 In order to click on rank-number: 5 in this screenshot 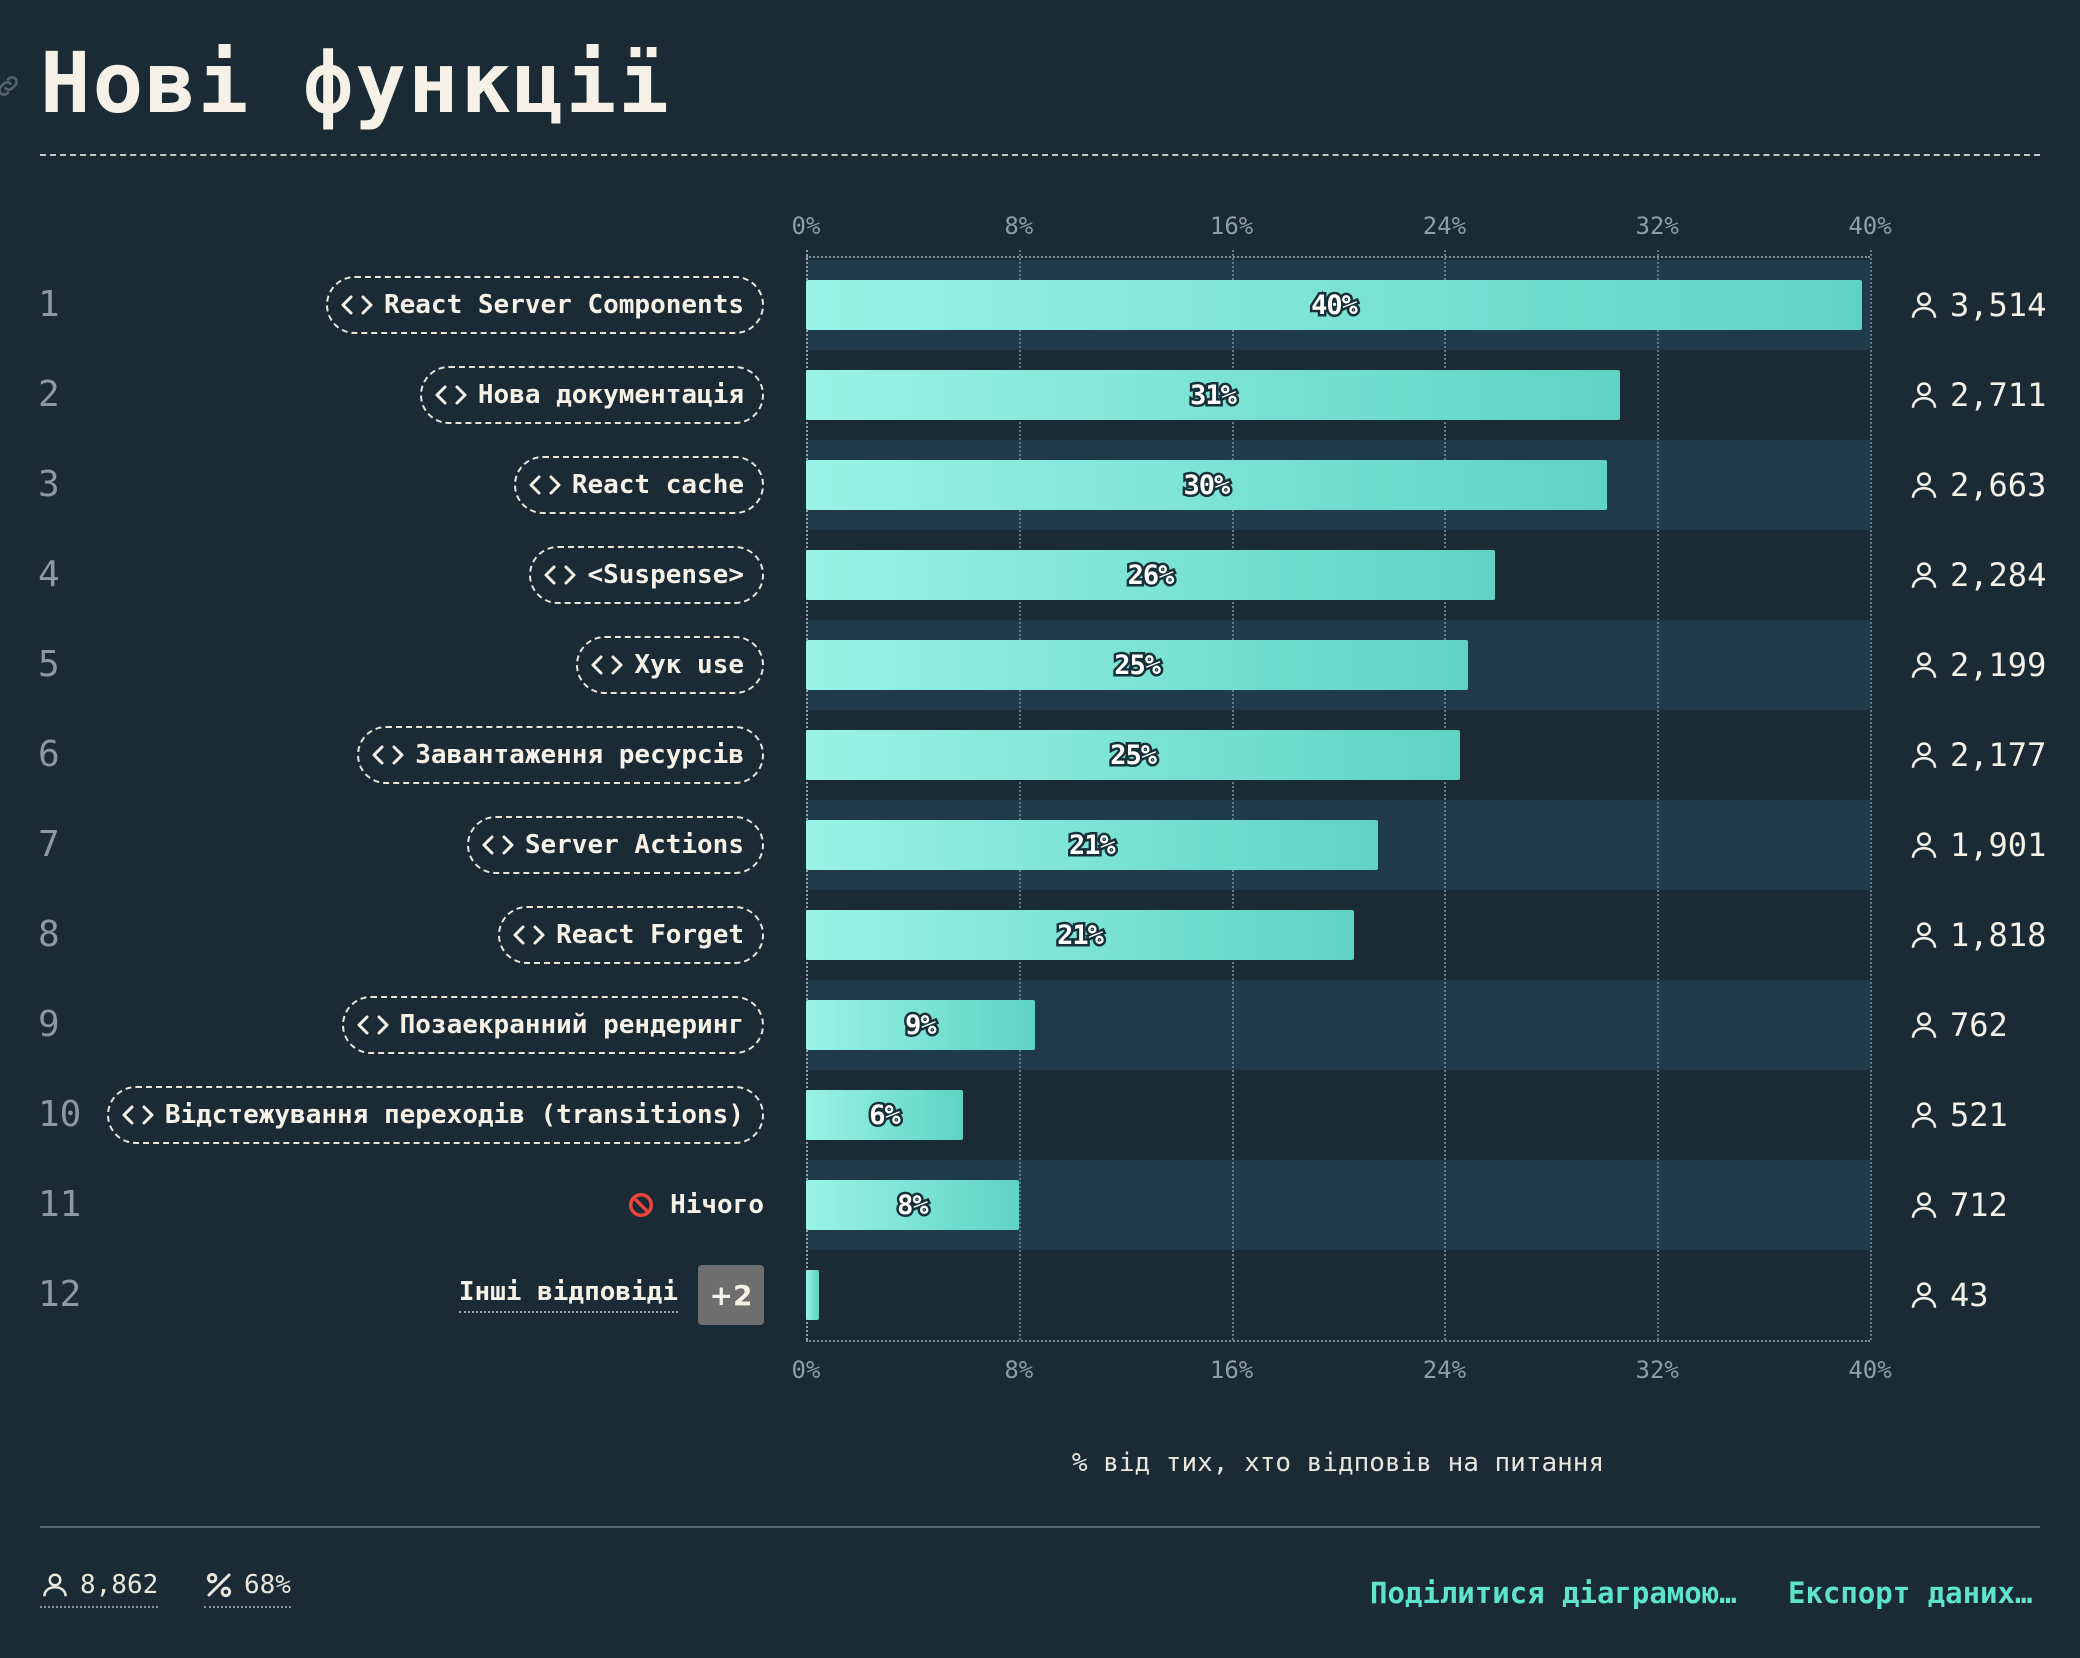, I will do `click(49, 664)`.